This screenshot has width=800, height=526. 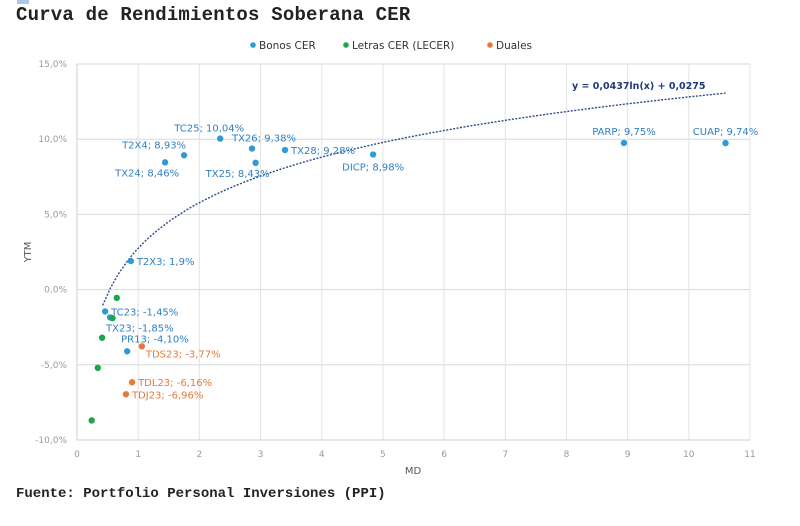 I want to click on x-tick-label: 9, so click(x=628, y=455).